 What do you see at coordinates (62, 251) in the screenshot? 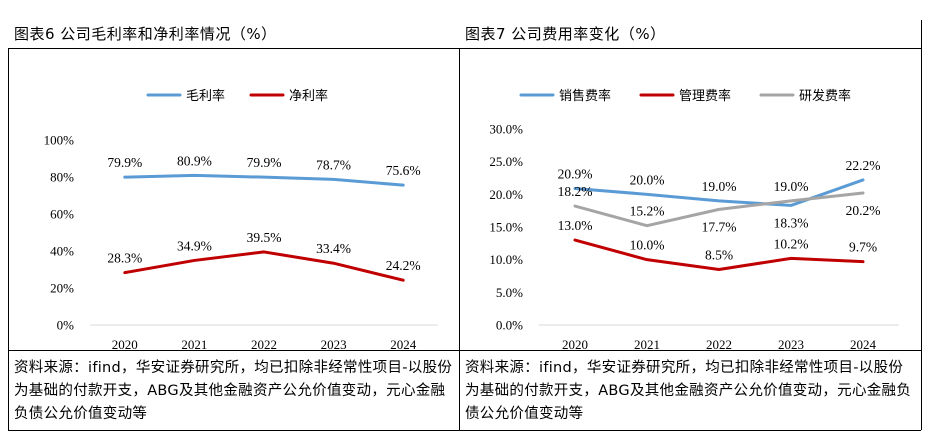
I see `y-tick-label: 40%` at bounding box center [62, 251].